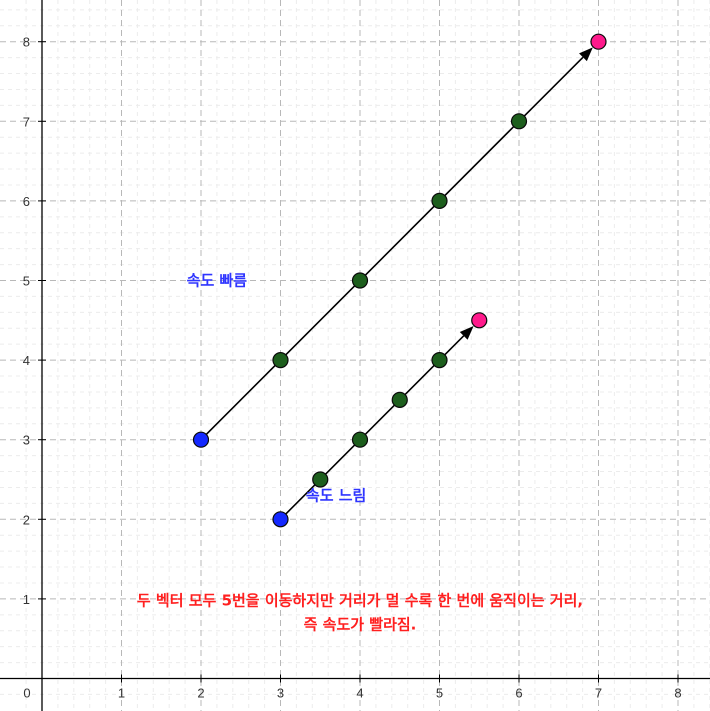  Describe the element at coordinates (26, 121) in the screenshot. I see `y-tick-label: 7` at that location.